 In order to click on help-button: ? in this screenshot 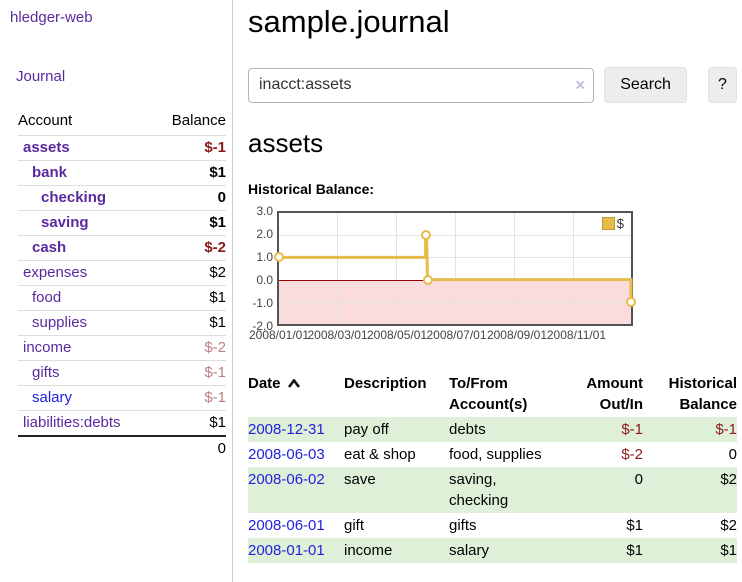, I will do `click(722, 85)`.